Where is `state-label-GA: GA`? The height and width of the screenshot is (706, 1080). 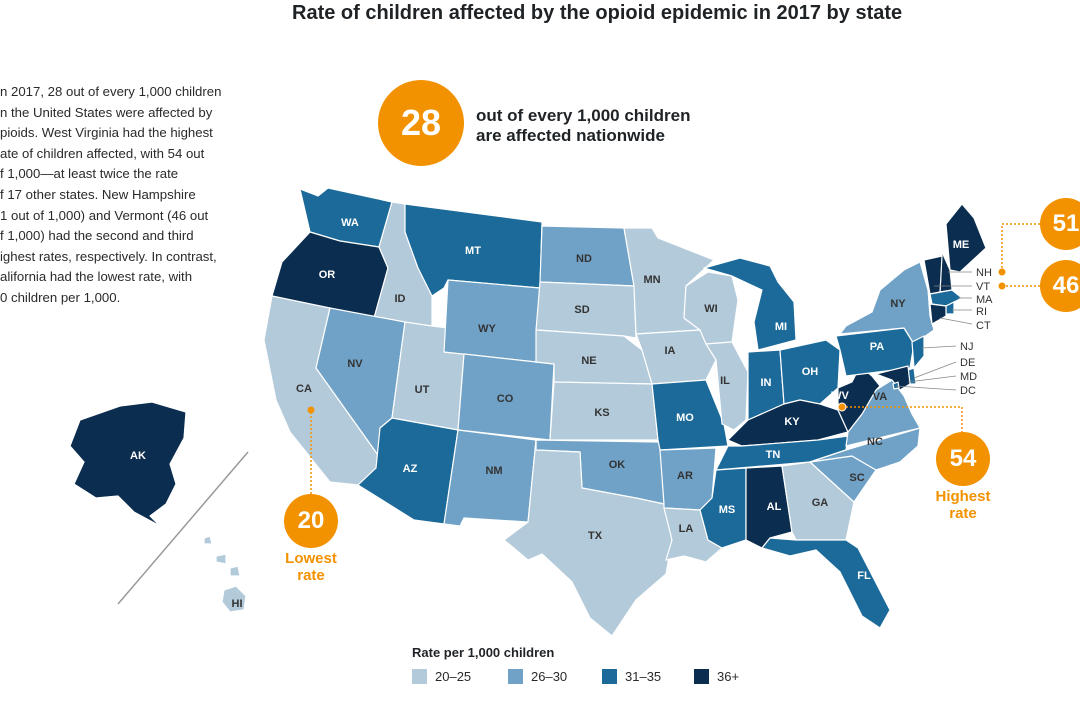
state-label-GA: GA is located at coordinates (820, 503).